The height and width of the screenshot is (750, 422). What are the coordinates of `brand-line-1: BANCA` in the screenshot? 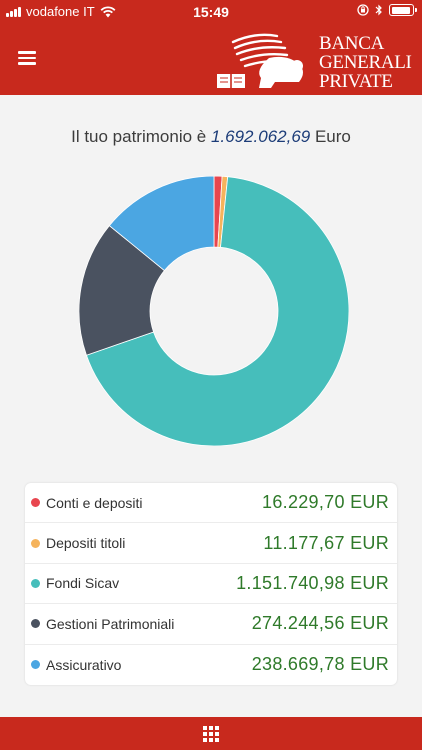 It's located at (352, 43).